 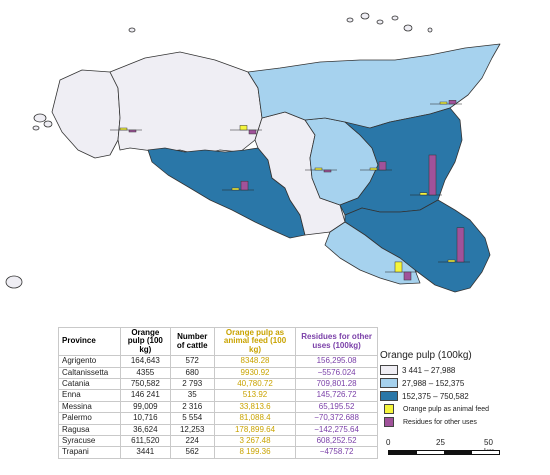 I want to click on cell-orange-pulp: 10,716, so click(x=146, y=418).